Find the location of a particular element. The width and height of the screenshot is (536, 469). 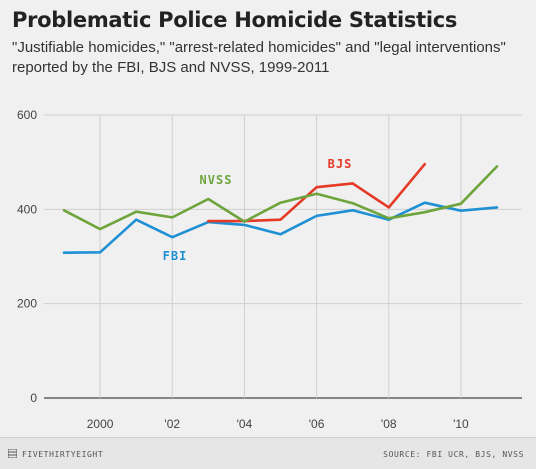

x-tick-label: '10 is located at coordinates (461, 424).